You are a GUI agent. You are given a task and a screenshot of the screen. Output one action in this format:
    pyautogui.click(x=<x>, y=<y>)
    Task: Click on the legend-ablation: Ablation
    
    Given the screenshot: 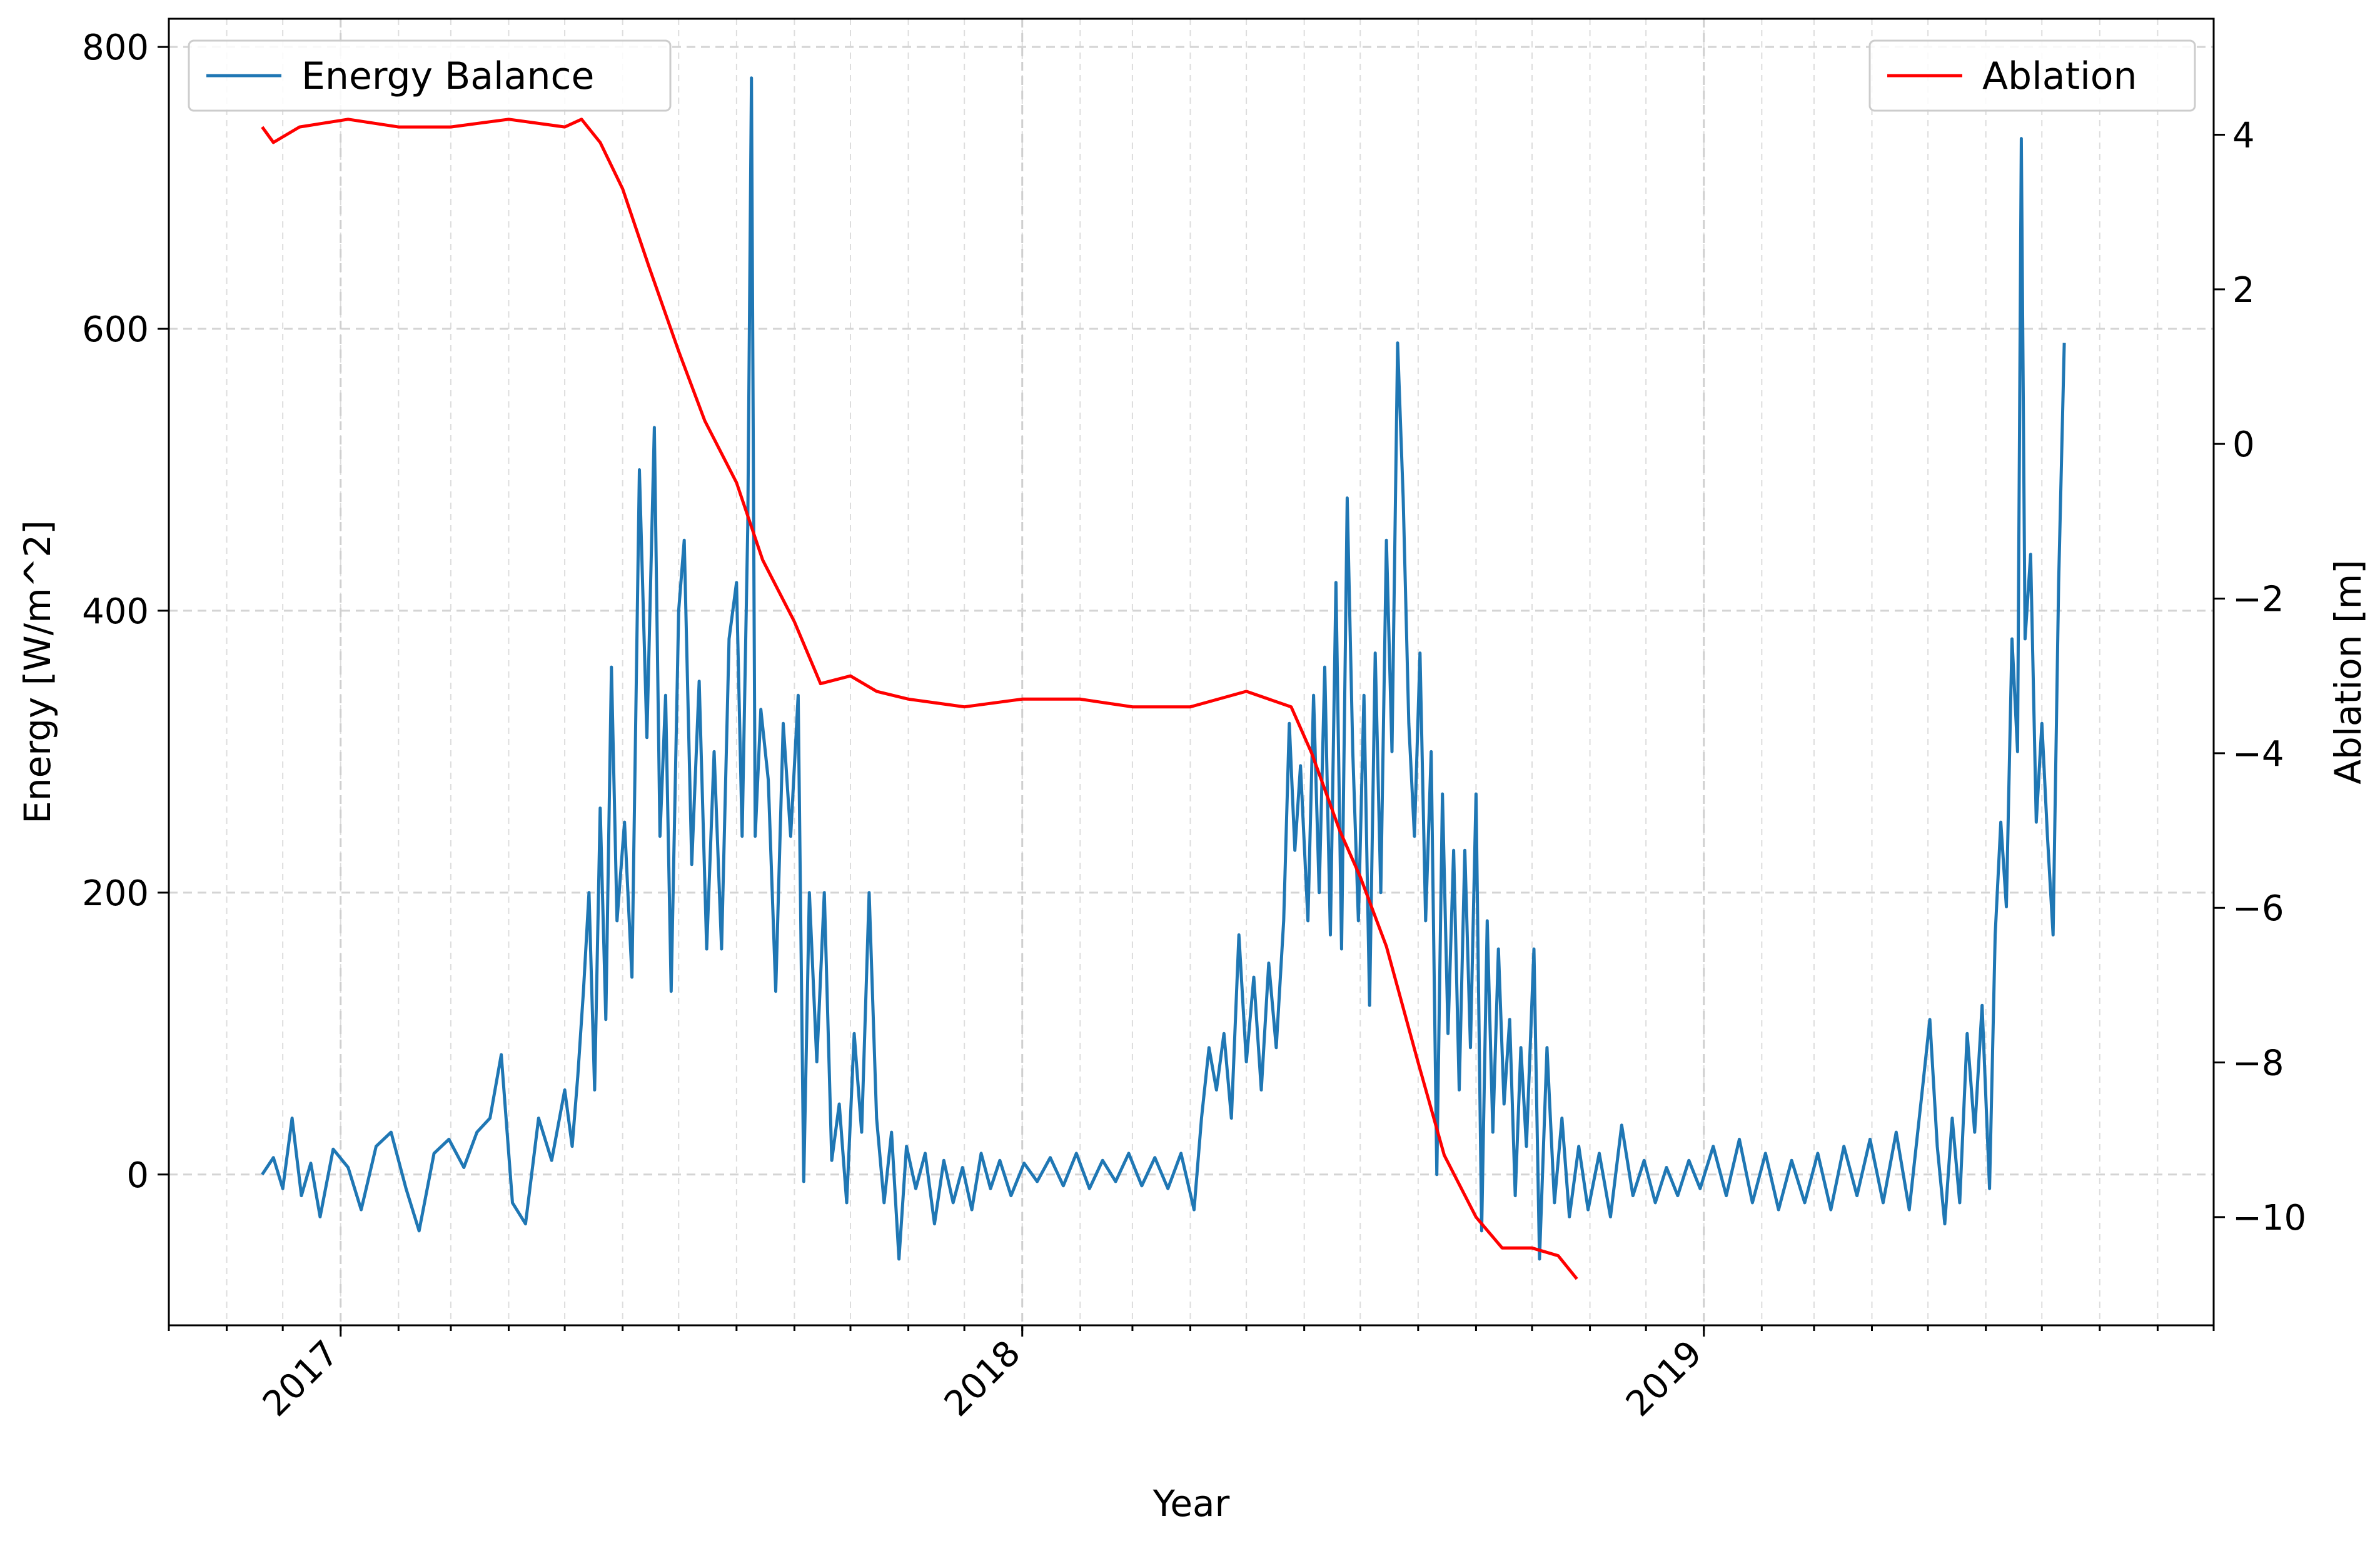 What is the action you would take?
    pyautogui.click(x=2032, y=75)
    